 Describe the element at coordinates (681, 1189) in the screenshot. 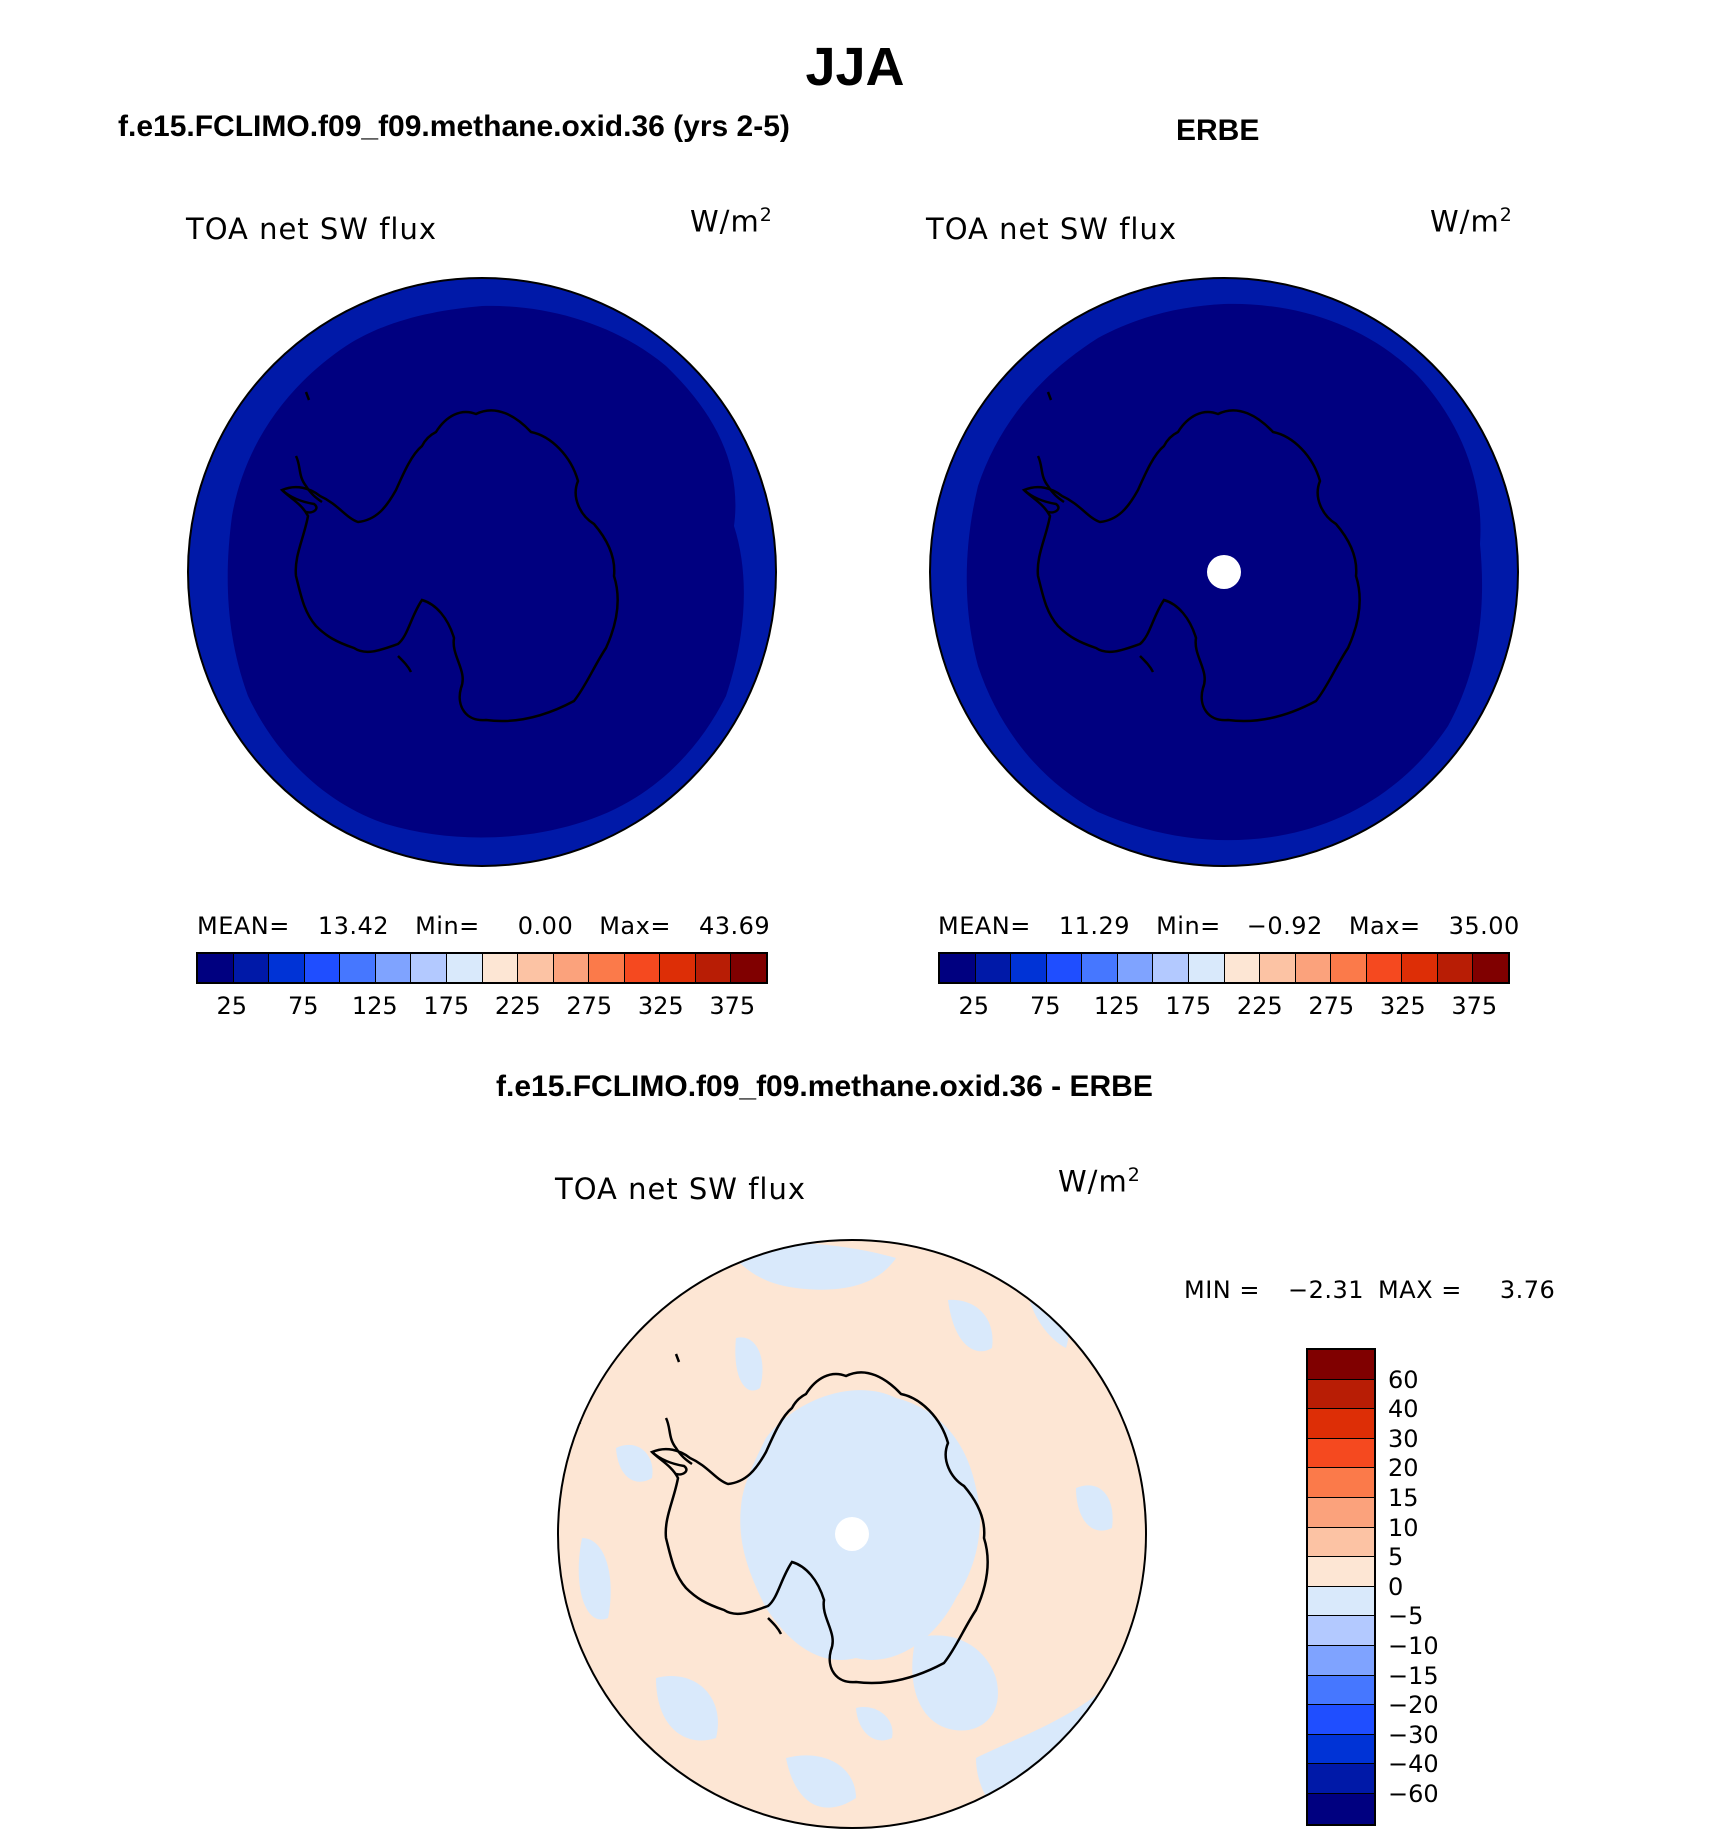

I see `variable-label-diff: TOA net SW flux` at that location.